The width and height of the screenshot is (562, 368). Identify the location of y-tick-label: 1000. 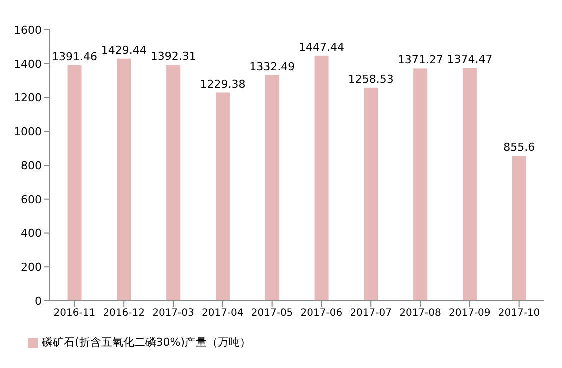
(28, 132).